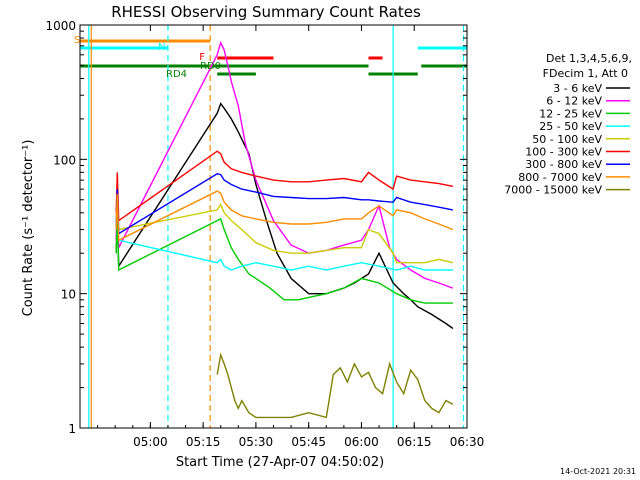 This screenshot has height=480, width=640. What do you see at coordinates (574, 101) in the screenshot?
I see `legend-label-1: 6 - 12 keV` at bounding box center [574, 101].